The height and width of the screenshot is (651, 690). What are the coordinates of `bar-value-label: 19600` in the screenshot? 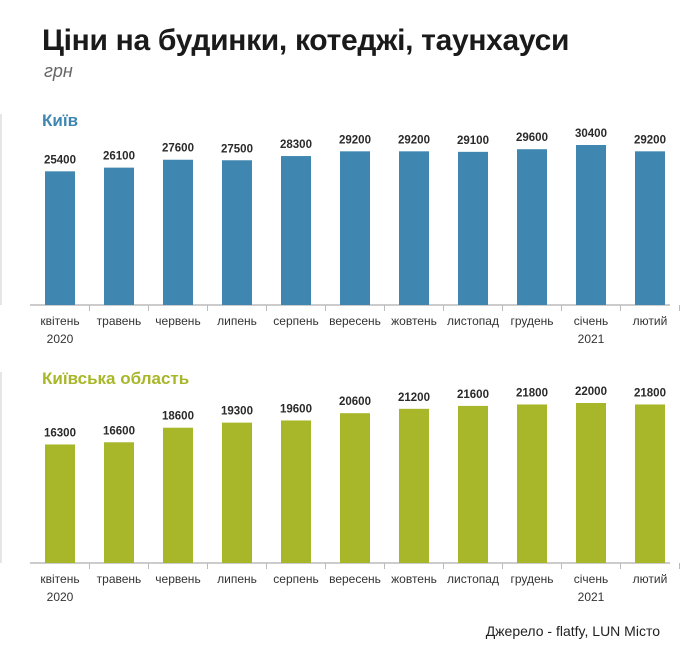 It's located at (296, 409).